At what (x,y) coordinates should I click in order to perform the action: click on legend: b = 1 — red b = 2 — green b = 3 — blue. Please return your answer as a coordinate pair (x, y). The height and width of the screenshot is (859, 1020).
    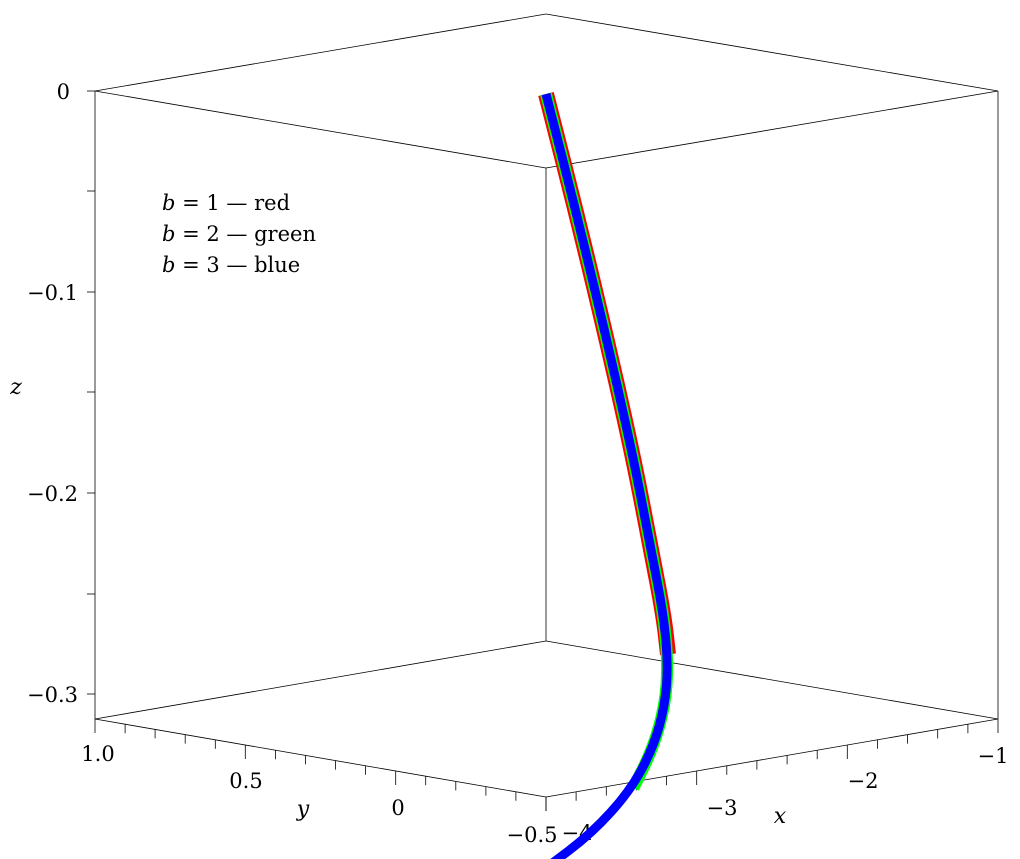
    Looking at the image, I should click on (239, 234).